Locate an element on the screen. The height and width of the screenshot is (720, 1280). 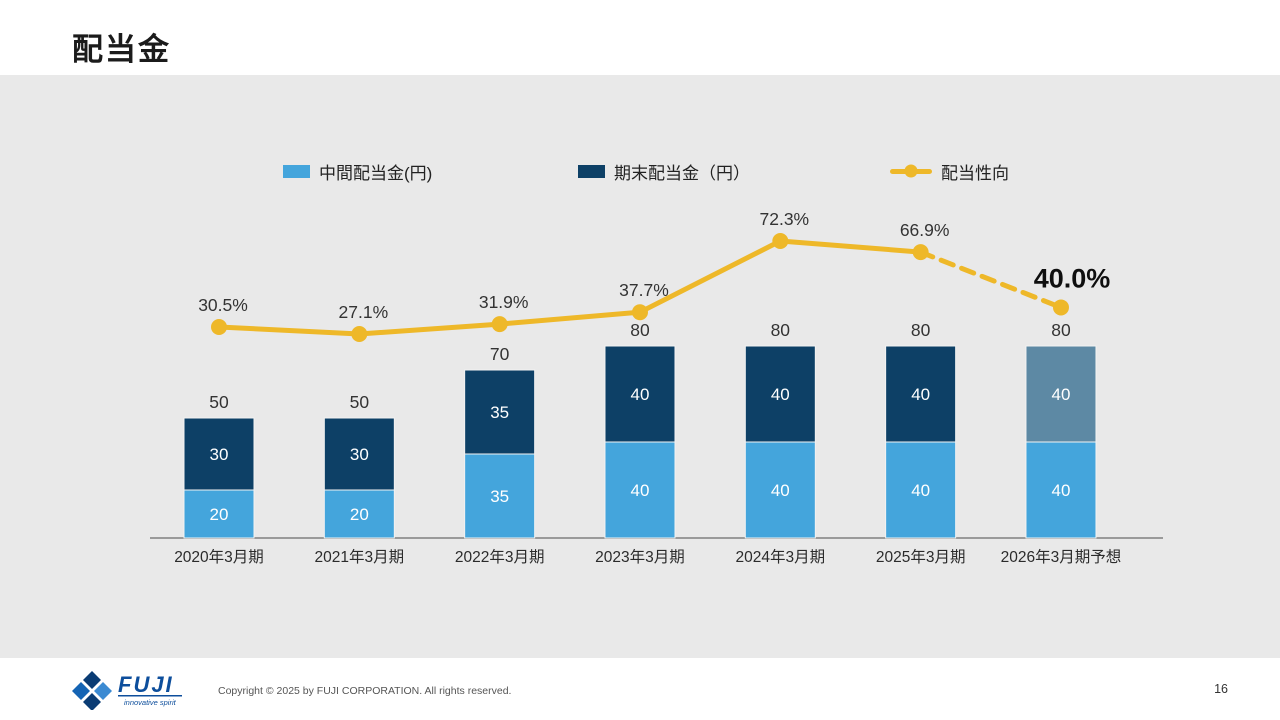
payout-ratio-line-solid is located at coordinates (569, 287).